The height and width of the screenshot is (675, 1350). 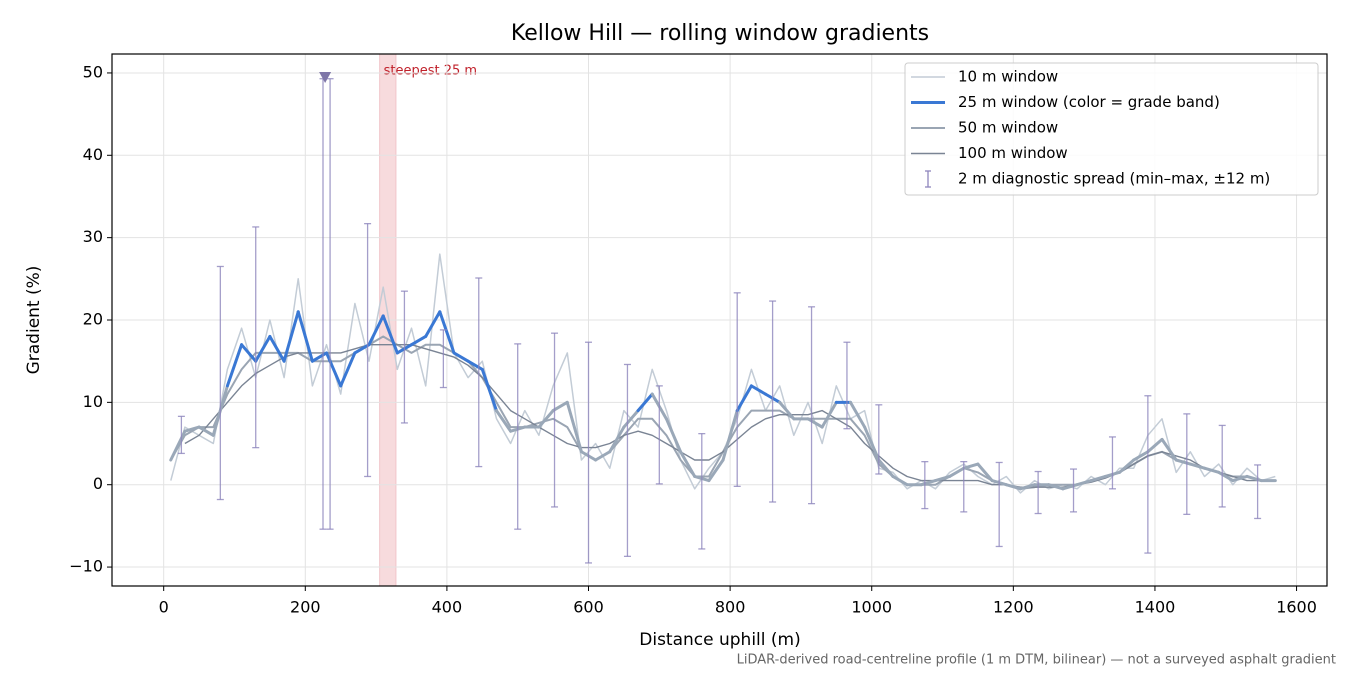 I want to click on y-tick-label: 50, so click(x=93, y=71).